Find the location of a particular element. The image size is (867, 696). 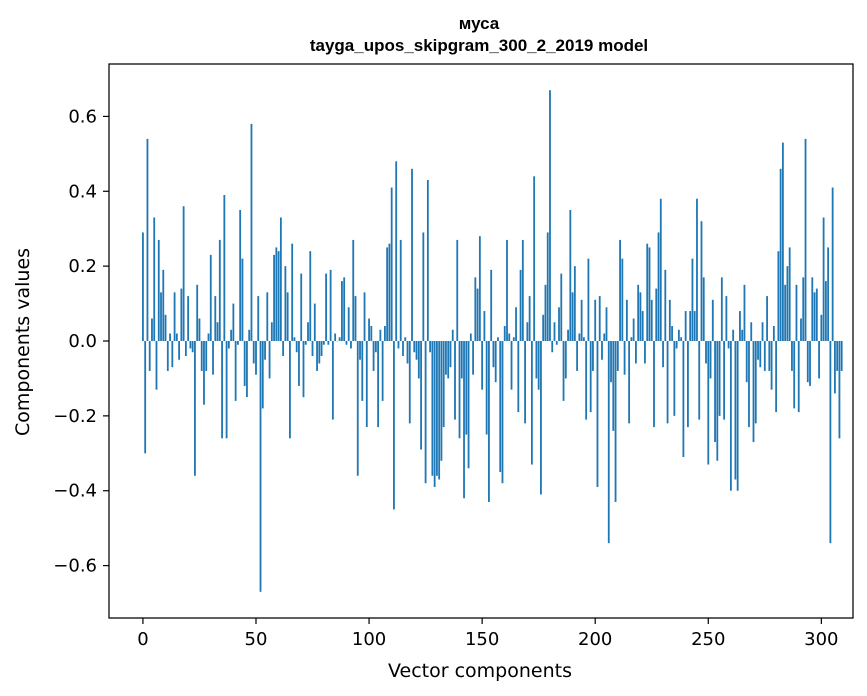

x-tick-label: 300 is located at coordinates (821, 639).